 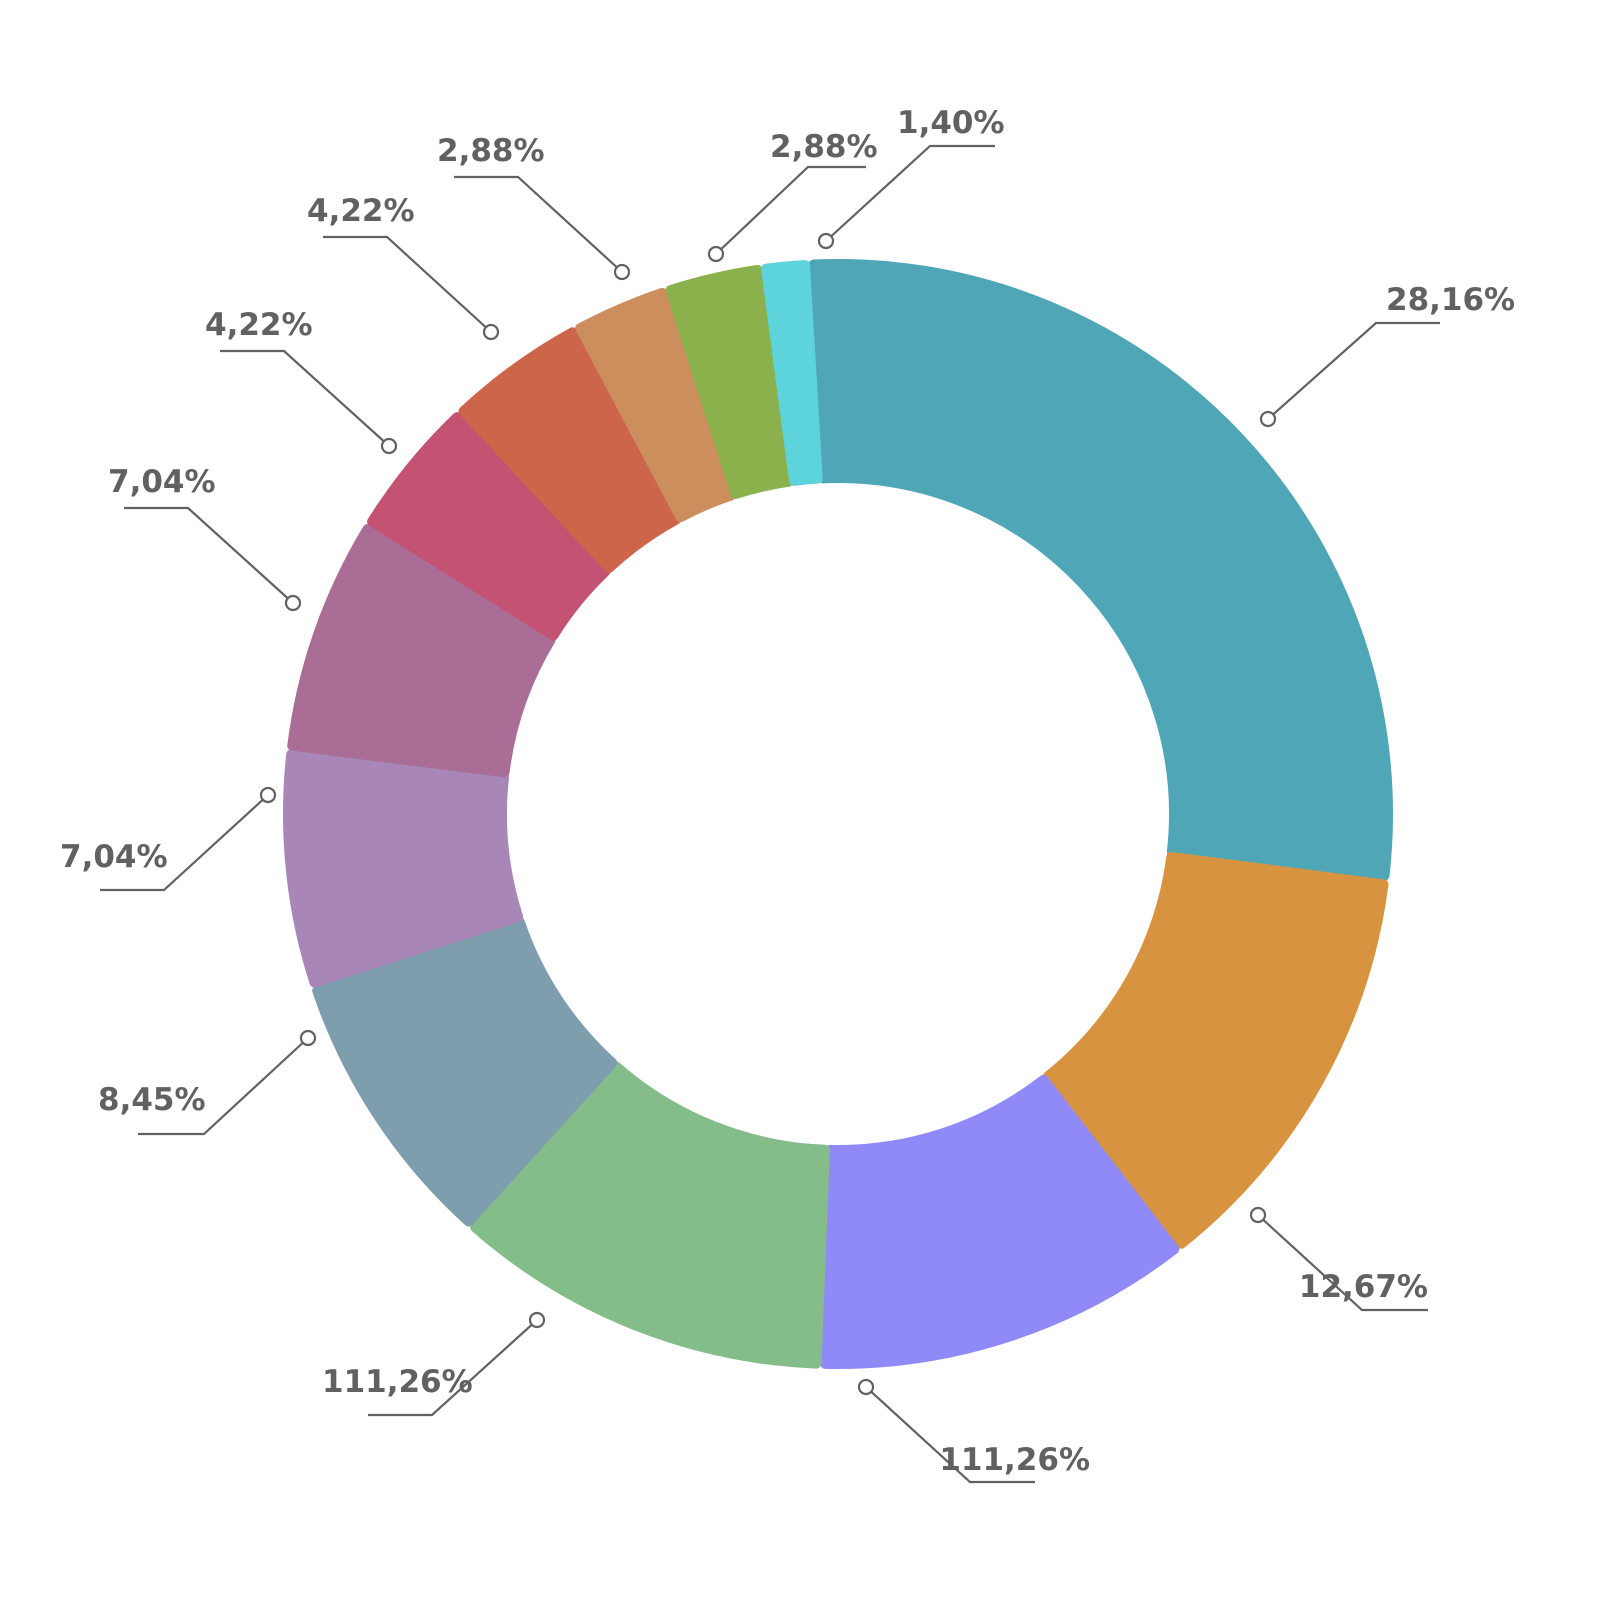 I want to click on slice-percent-label-12: 1,40%, so click(x=951, y=123).